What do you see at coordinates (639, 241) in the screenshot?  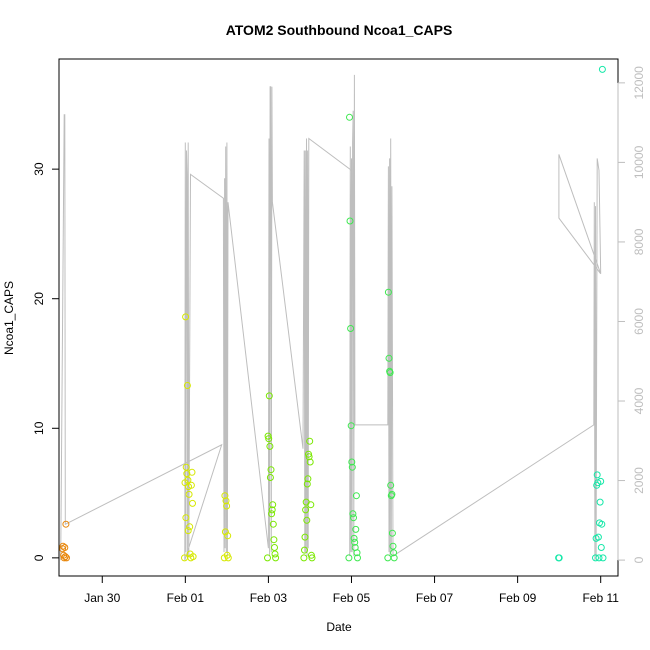 I see `y2-tick-label: 8000` at bounding box center [639, 241].